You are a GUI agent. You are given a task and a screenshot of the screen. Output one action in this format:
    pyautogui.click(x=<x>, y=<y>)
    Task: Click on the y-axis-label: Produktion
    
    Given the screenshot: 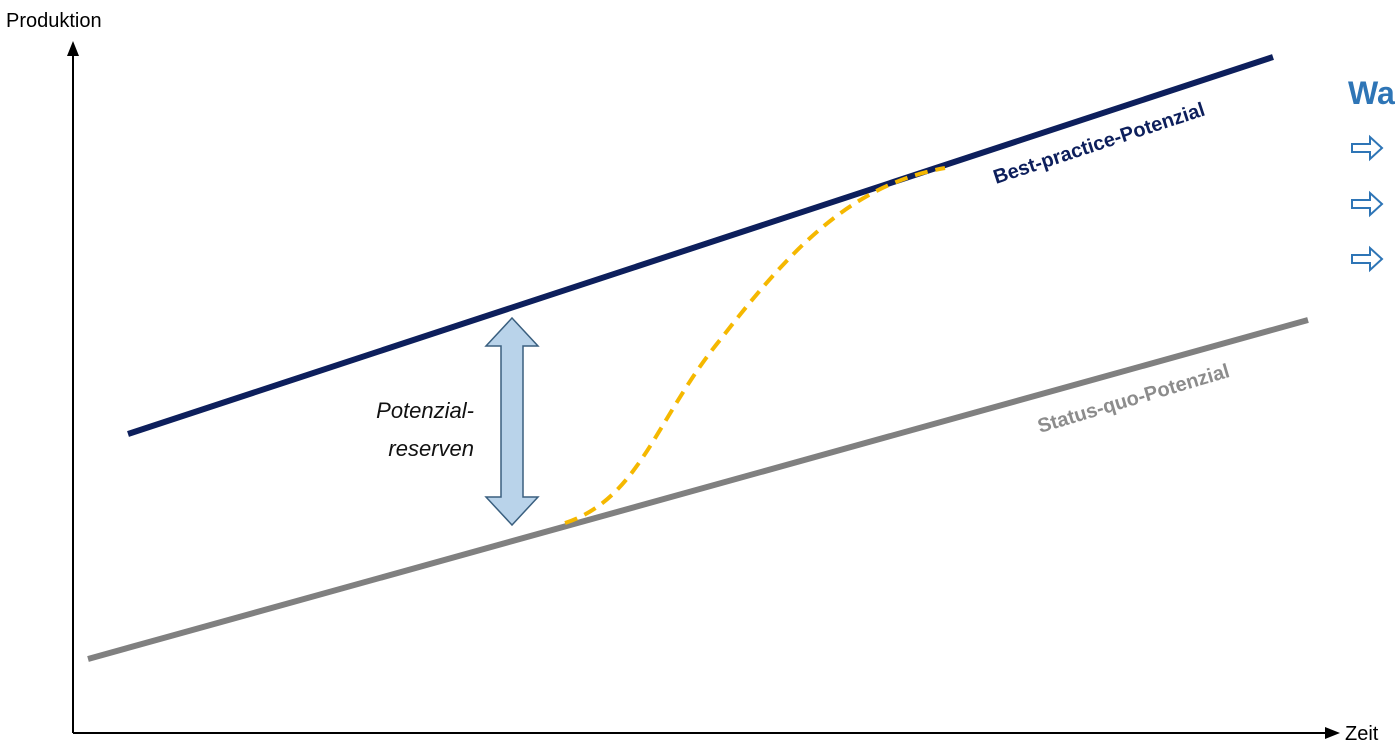 What is the action you would take?
    pyautogui.click(x=54, y=21)
    